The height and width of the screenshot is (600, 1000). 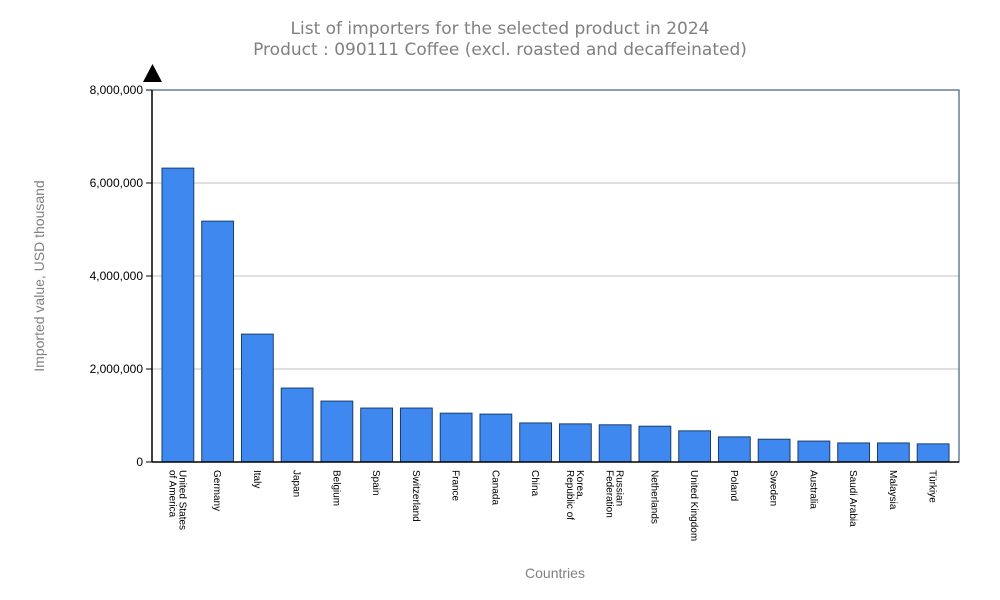 I want to click on x-tick-label: China, so click(x=534, y=483).